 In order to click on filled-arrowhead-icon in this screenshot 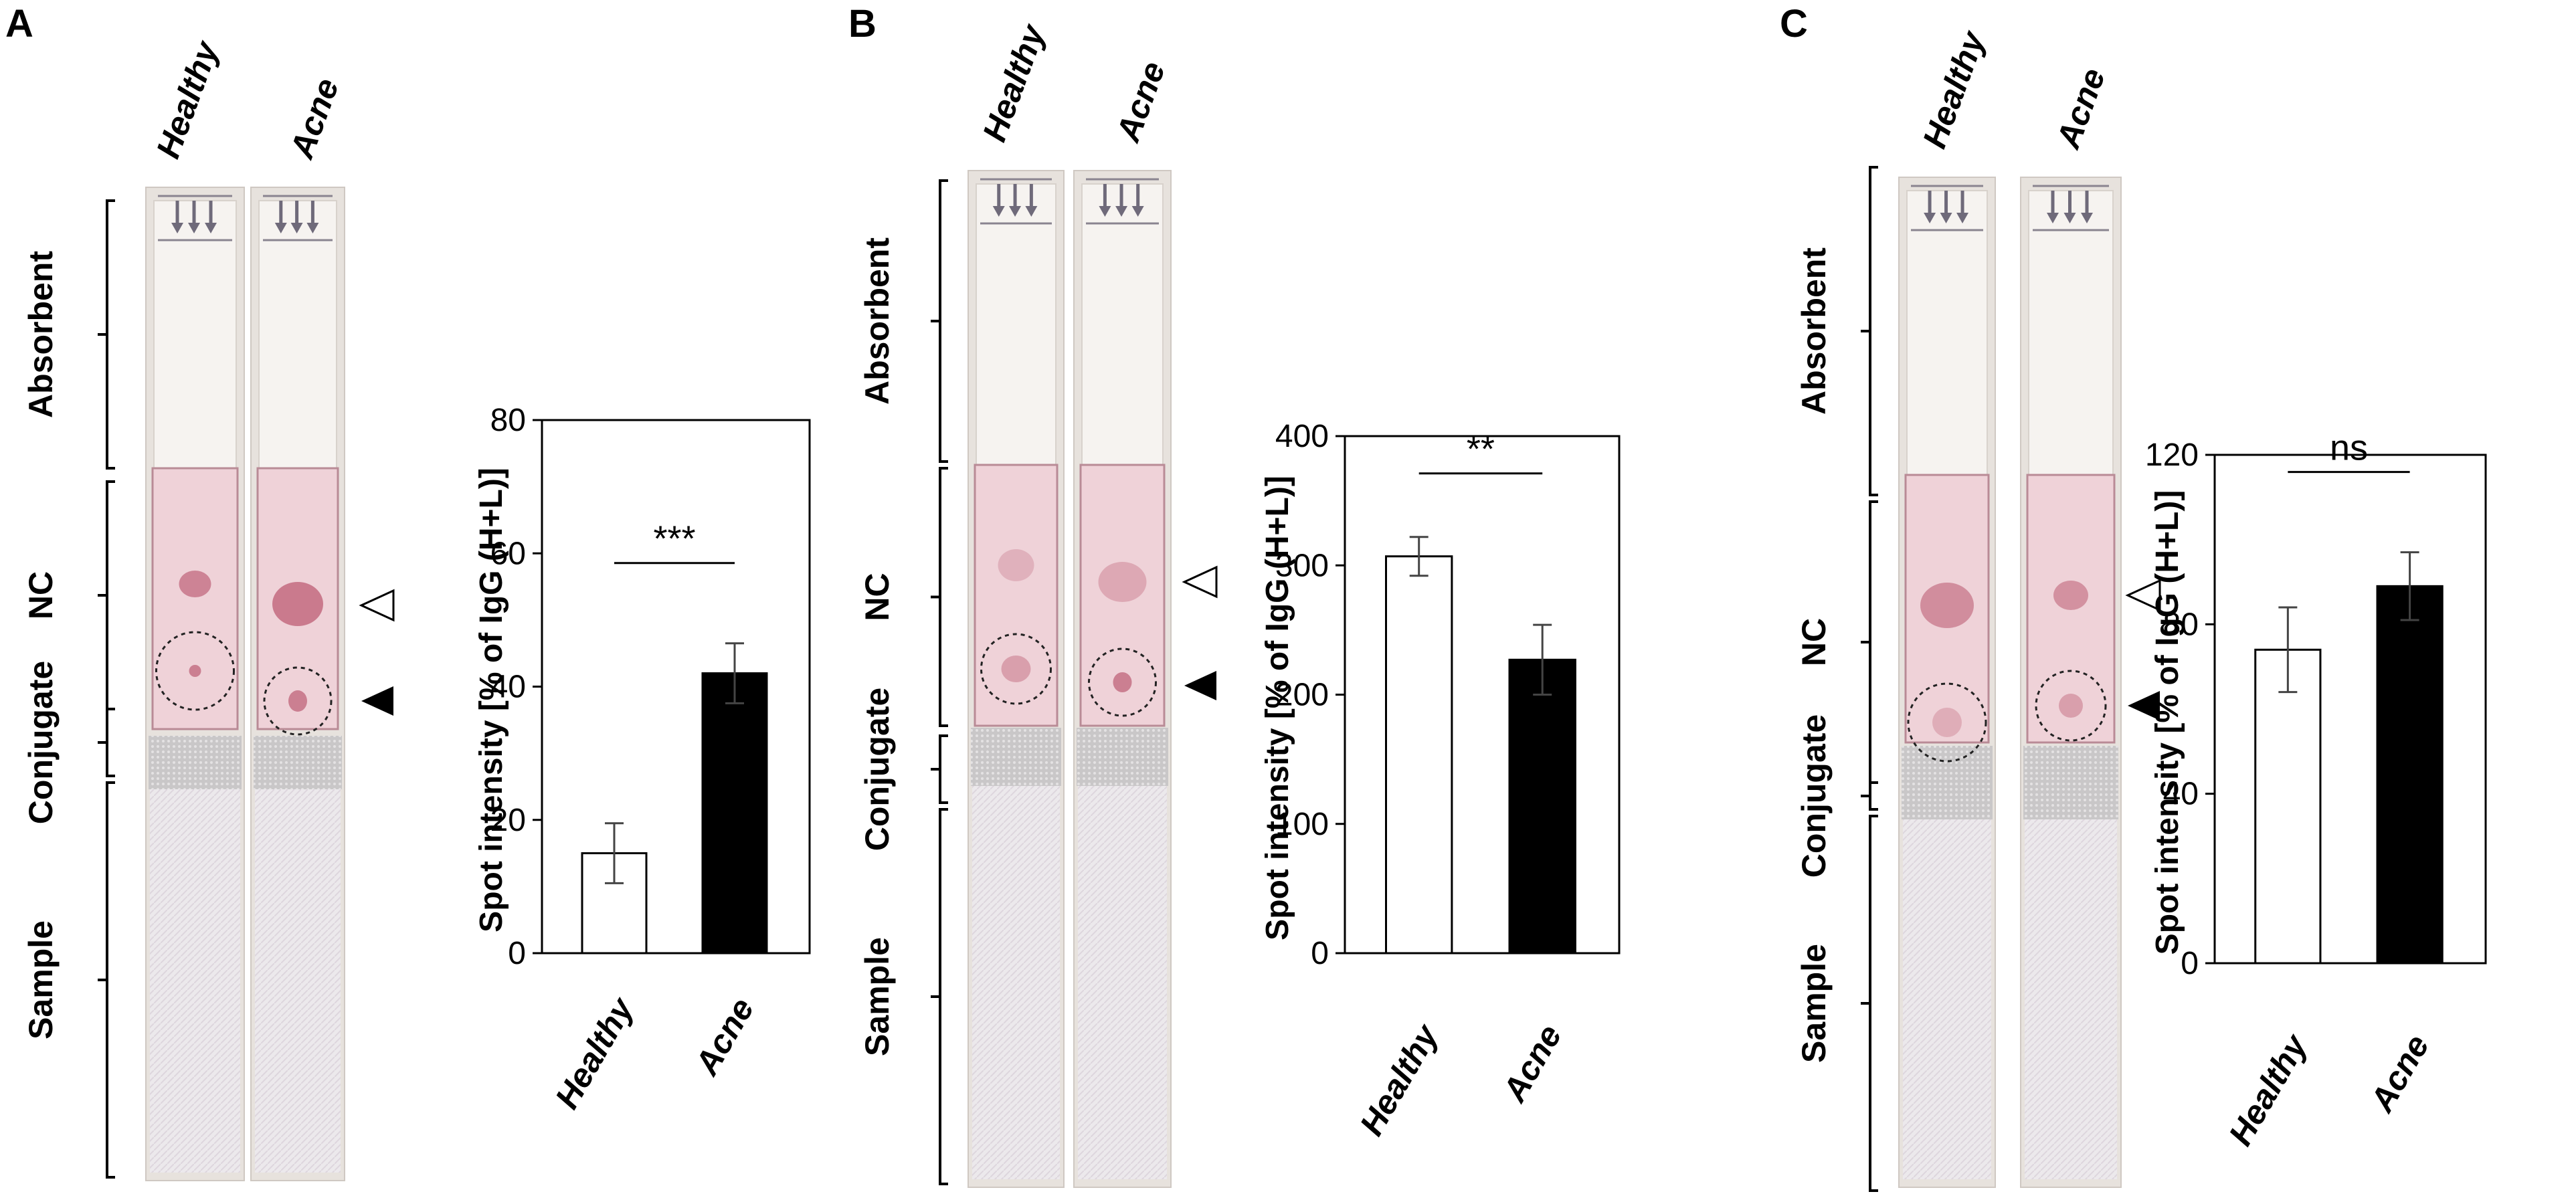, I will do `click(2144, 705)`.